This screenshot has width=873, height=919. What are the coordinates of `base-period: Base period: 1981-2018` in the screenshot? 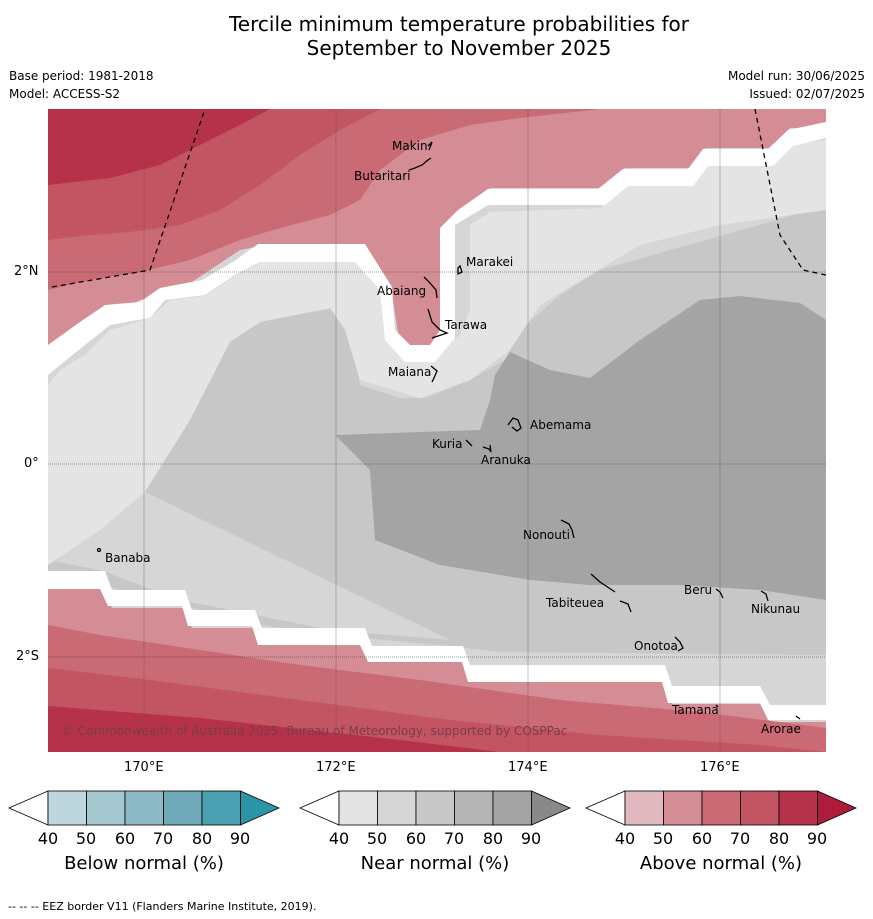 It's located at (81, 76).